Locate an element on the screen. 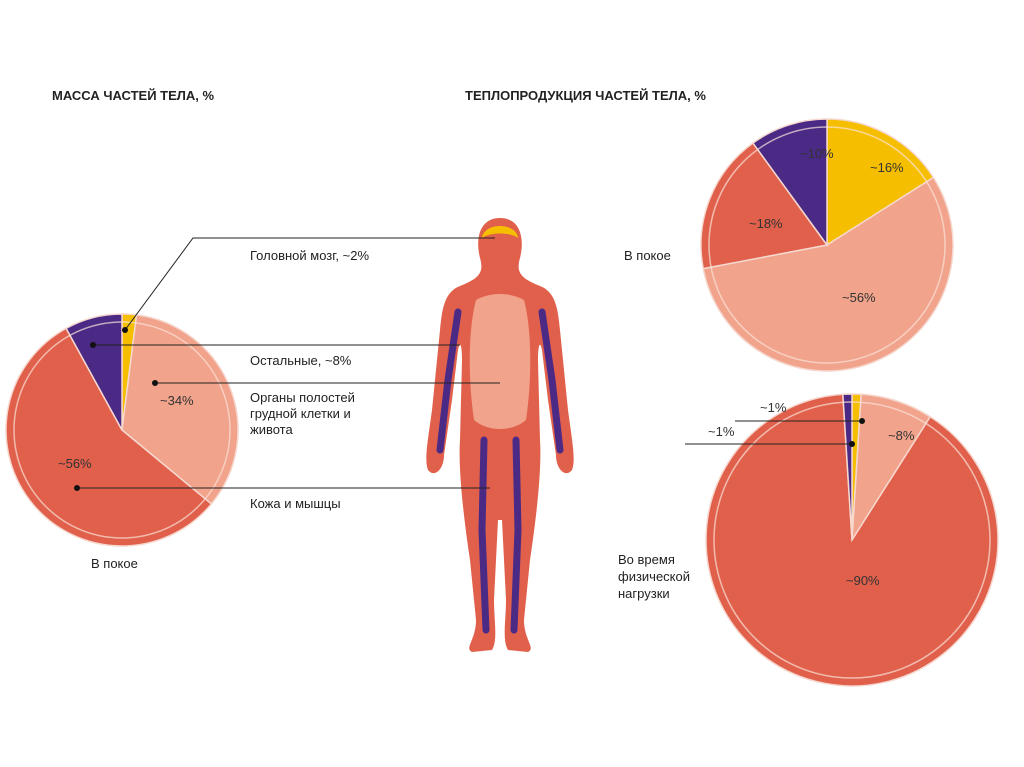 The width and height of the screenshot is (1024, 767). pie-chart-1: ~34% ~56% is located at coordinates (122, 430).